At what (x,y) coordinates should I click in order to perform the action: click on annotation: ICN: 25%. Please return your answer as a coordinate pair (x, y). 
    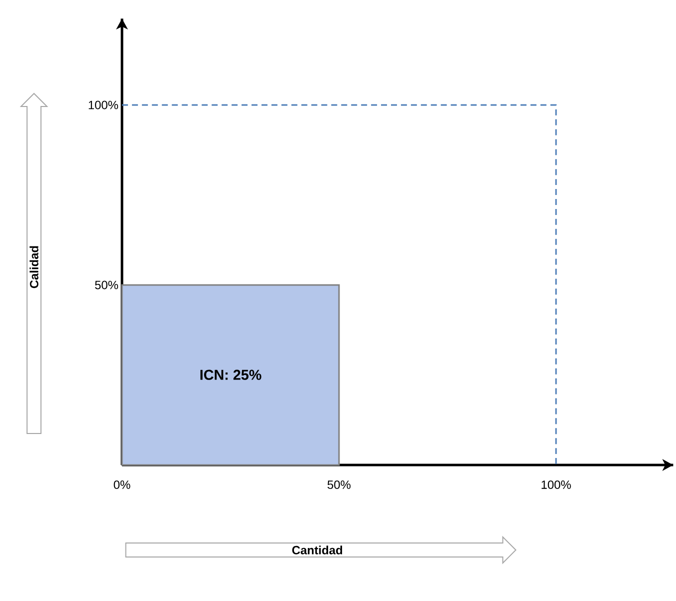
    Looking at the image, I should click on (231, 375).